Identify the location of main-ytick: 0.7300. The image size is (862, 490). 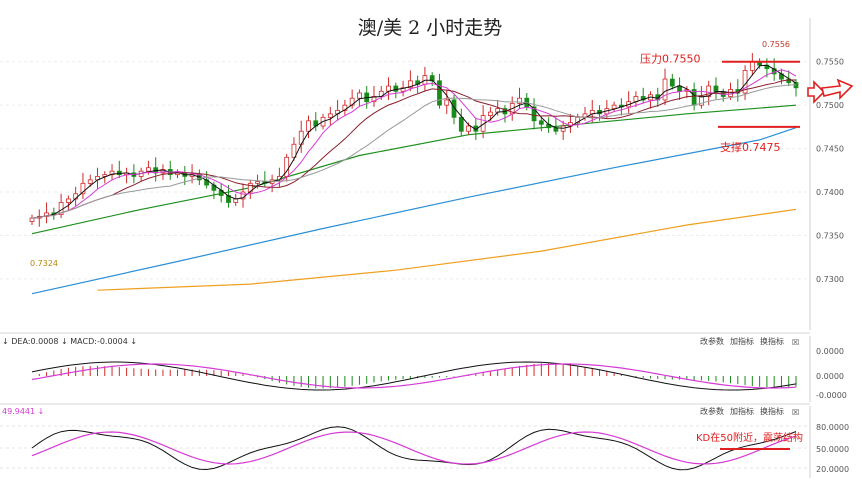
(830, 279).